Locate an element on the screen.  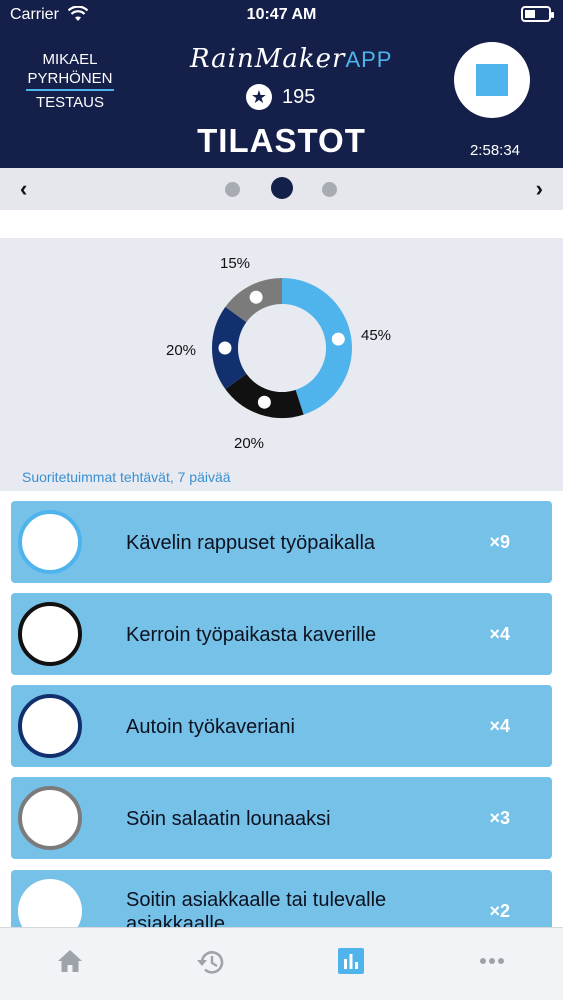
history-icon is located at coordinates (210, 962).